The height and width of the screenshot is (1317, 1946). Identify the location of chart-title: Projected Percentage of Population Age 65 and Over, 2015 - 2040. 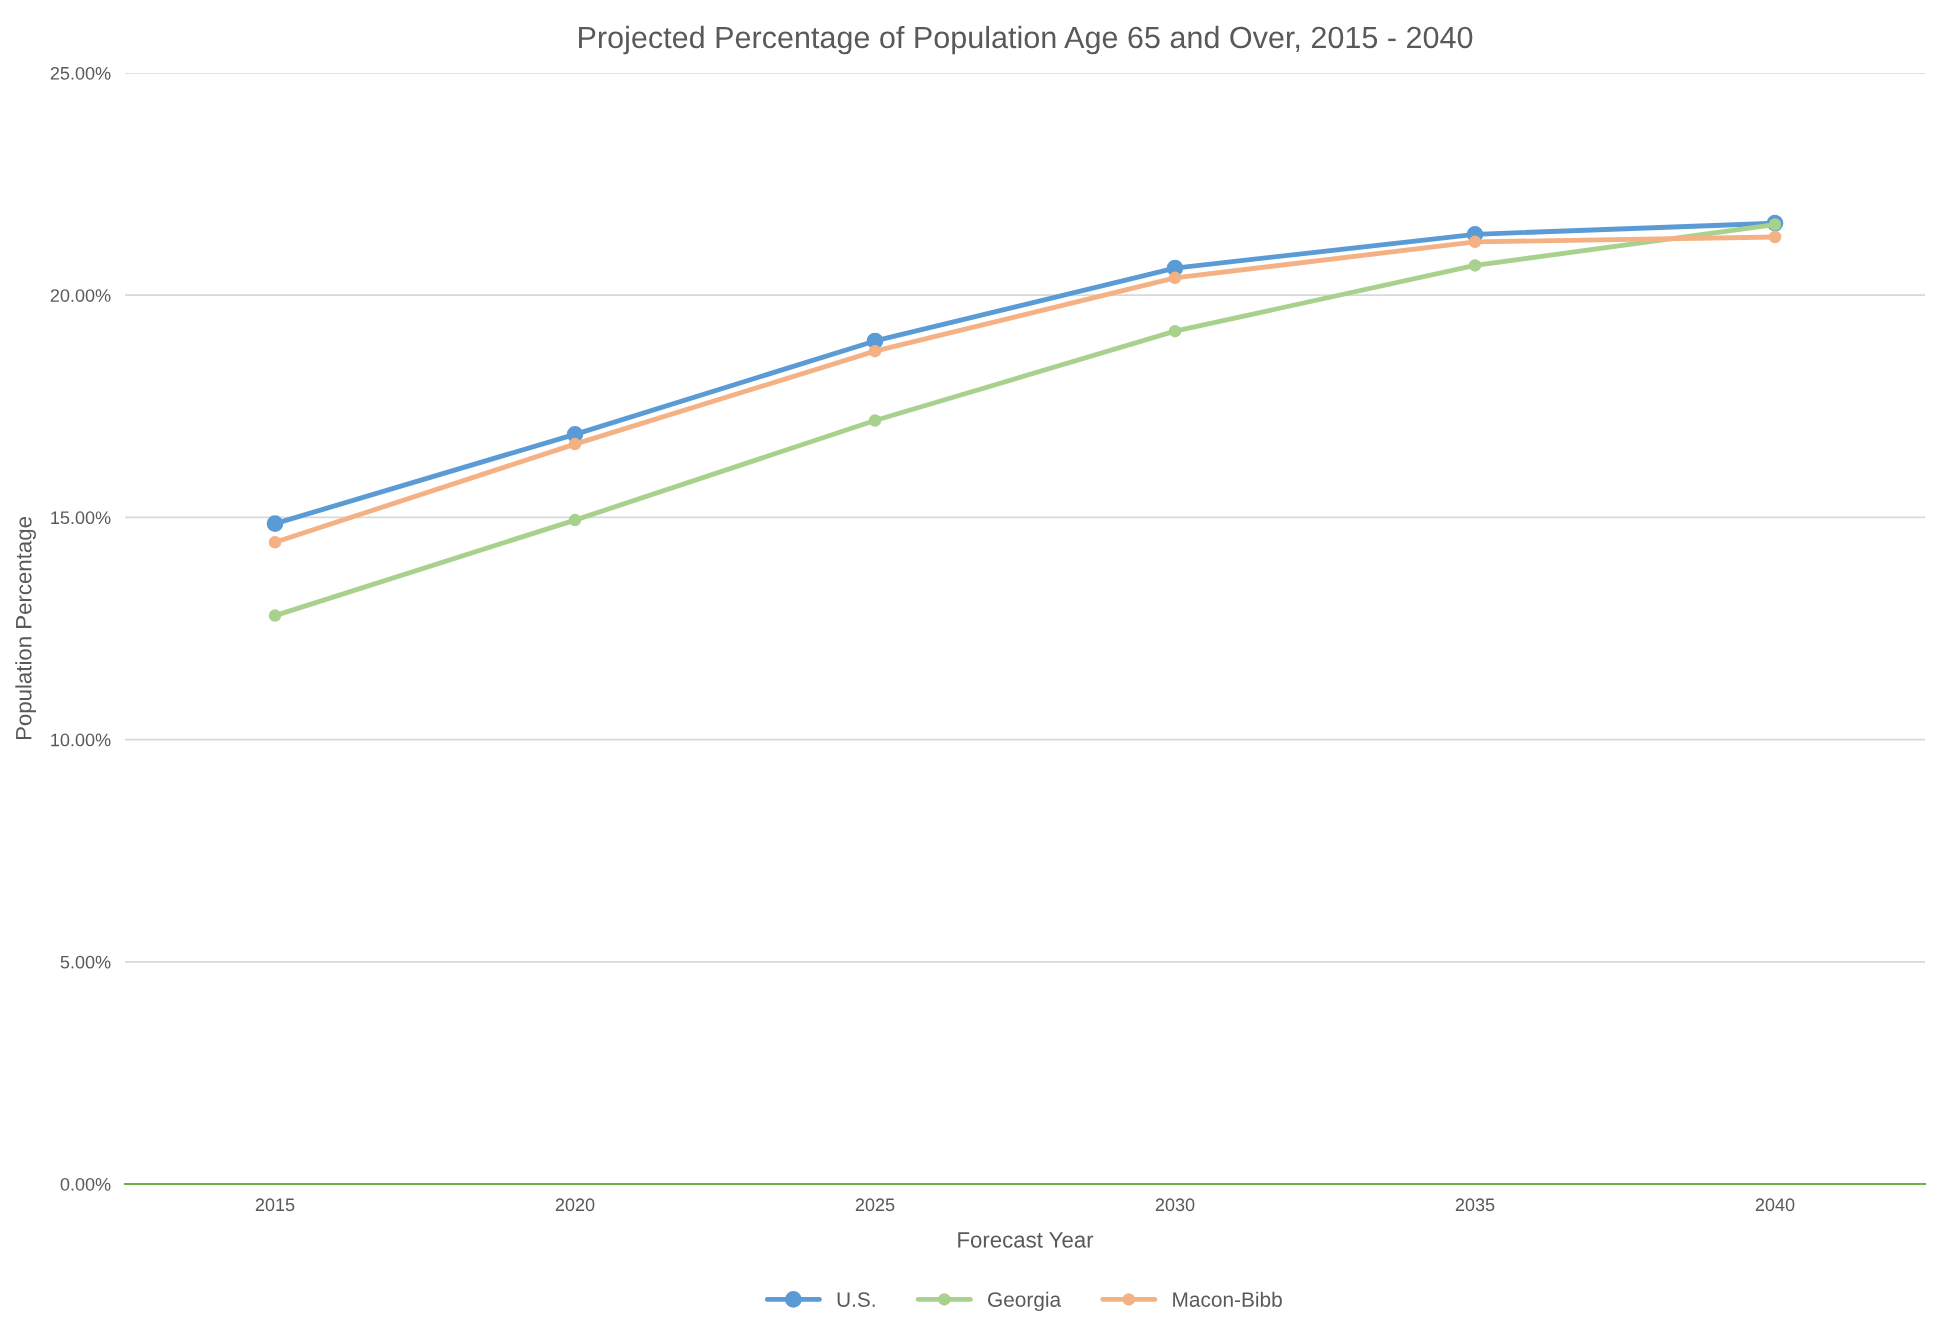
(1026, 40).